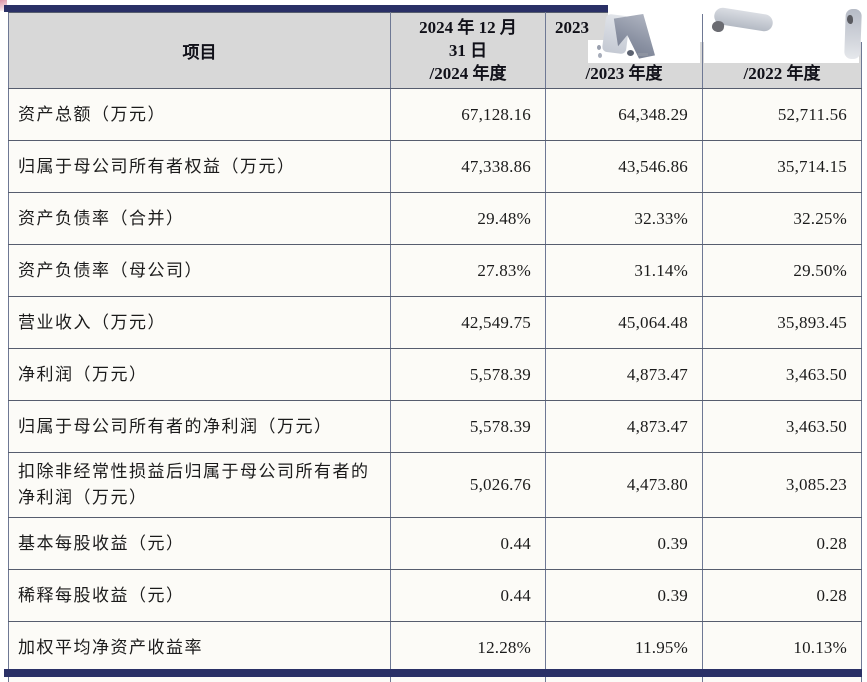  What do you see at coordinates (781, 51) in the screenshot?
I see `eraser-wipe-area` at bounding box center [781, 51].